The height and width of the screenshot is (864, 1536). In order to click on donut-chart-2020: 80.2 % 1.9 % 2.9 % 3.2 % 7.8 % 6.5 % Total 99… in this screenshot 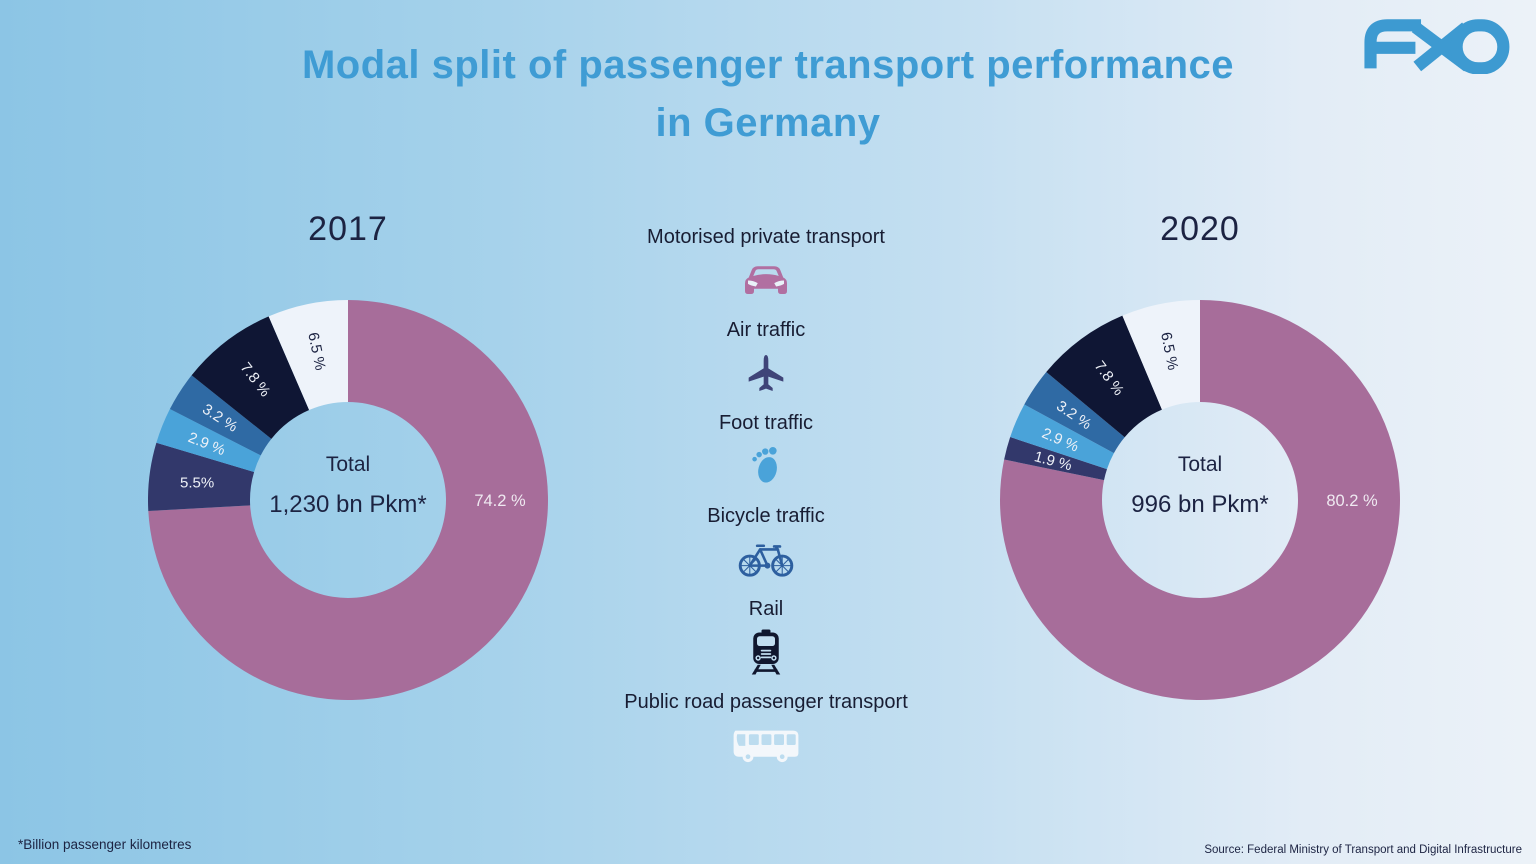, I will do `click(1200, 500)`.